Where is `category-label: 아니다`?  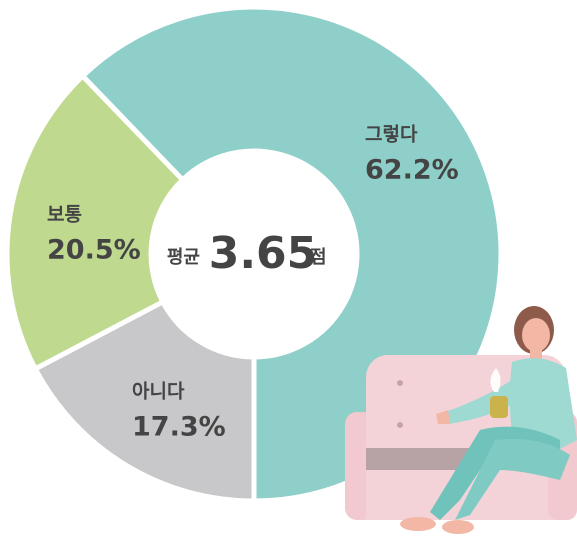 category-label: 아니다 is located at coordinates (158, 392).